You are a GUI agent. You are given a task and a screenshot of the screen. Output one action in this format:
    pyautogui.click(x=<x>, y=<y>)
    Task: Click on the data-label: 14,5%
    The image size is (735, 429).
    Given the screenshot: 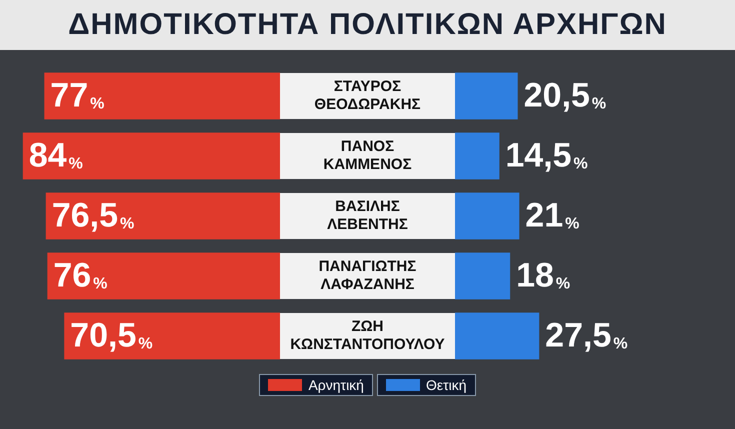 What is the action you would take?
    pyautogui.click(x=546, y=155)
    